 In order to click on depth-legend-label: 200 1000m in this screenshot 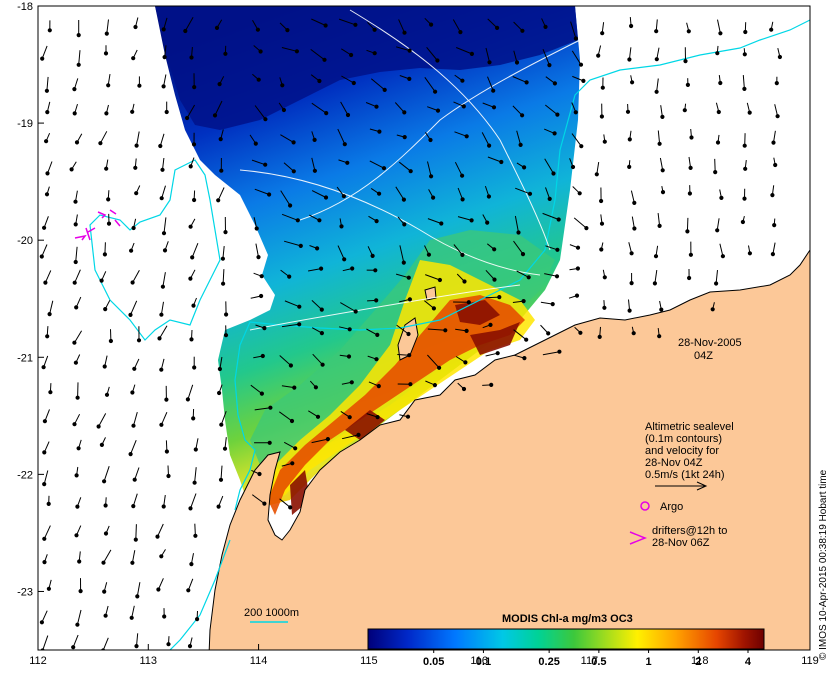, I will do `click(271, 613)`.